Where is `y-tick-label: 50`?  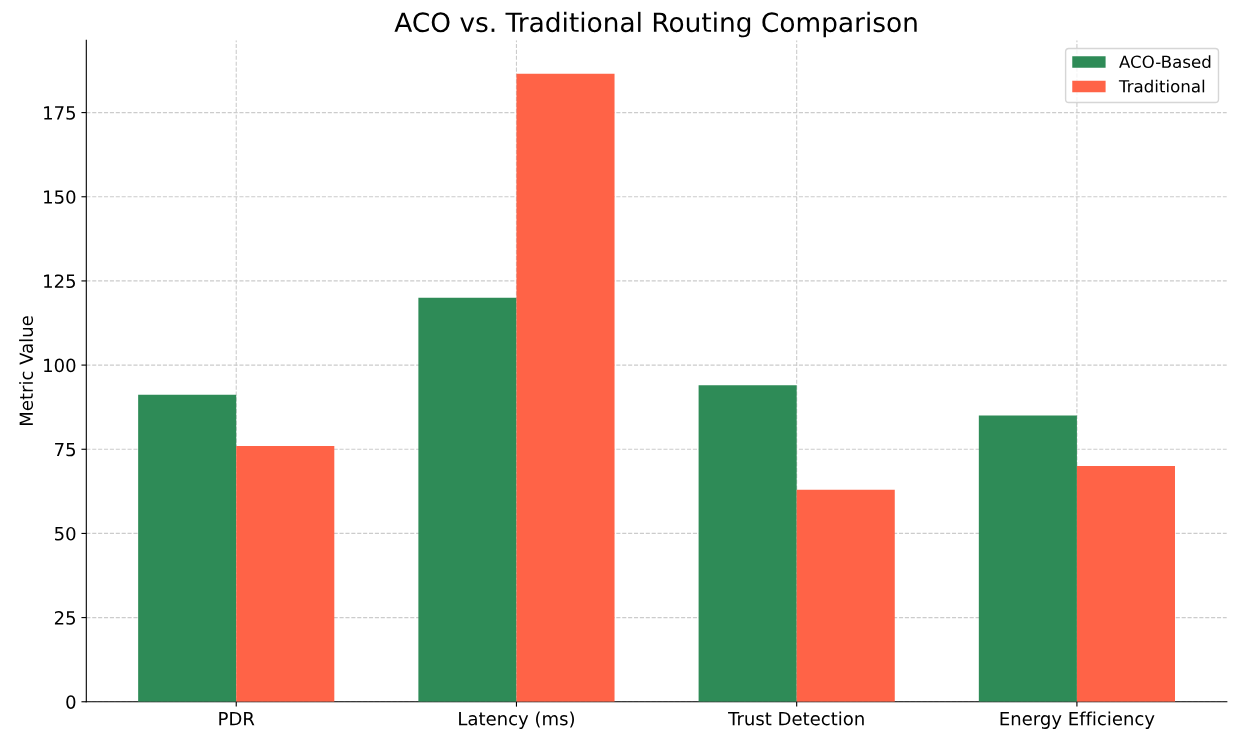
y-tick-label: 50 is located at coordinates (65, 533).